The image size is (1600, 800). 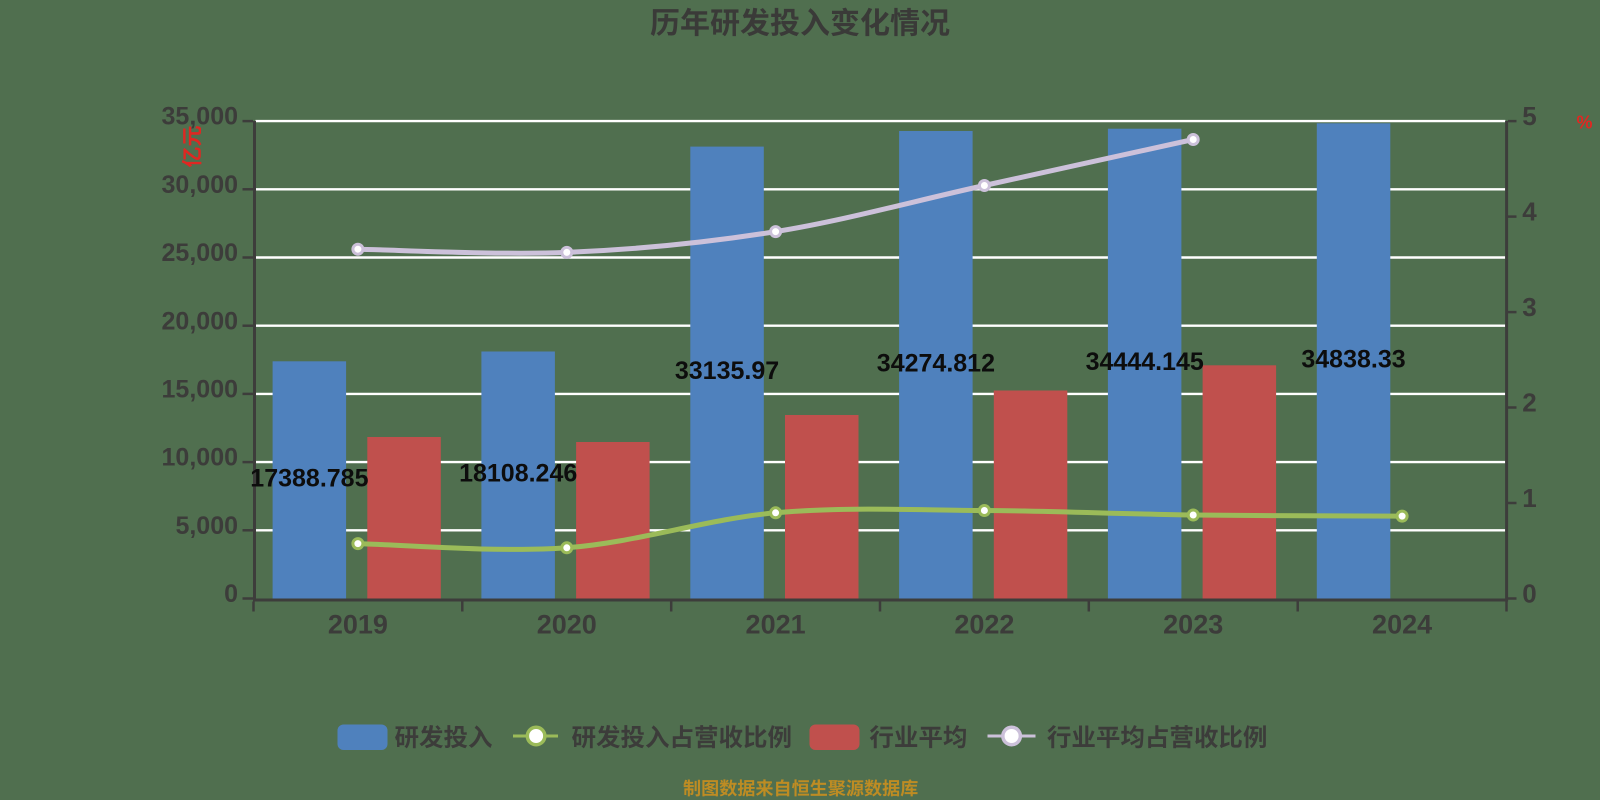 I want to click on svg-text: 30,000, so click(x=200, y=185).